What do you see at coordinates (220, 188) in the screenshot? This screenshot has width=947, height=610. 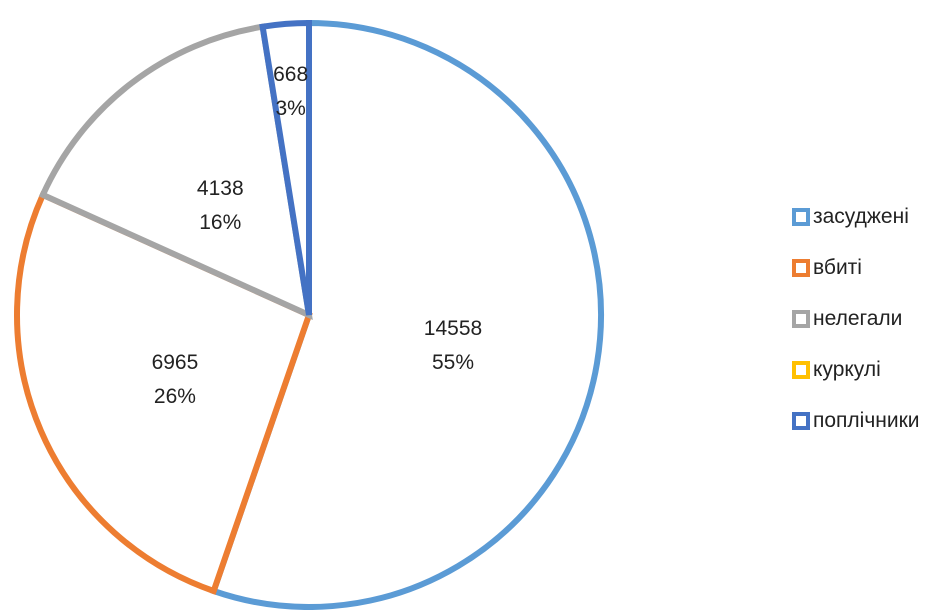 I see `data-label-value: 4138` at bounding box center [220, 188].